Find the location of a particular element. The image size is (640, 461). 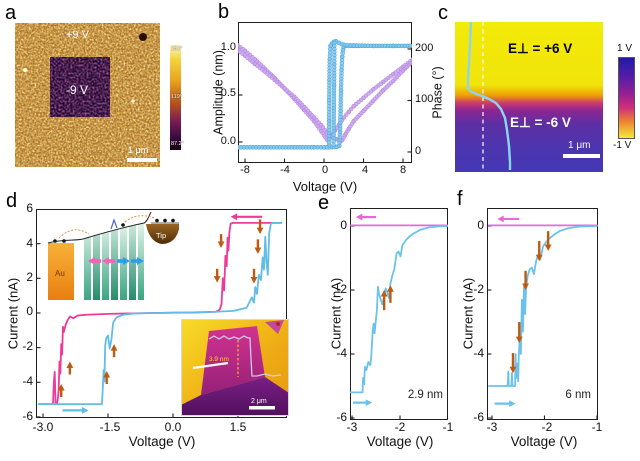

ytick-label: 200 is located at coordinates (424, 48).